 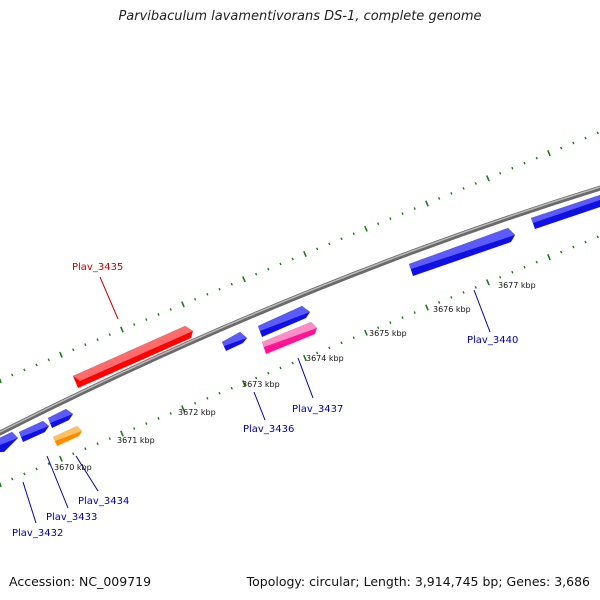 I want to click on gene-label-plav-3435: Plav_3435, so click(x=97, y=267).